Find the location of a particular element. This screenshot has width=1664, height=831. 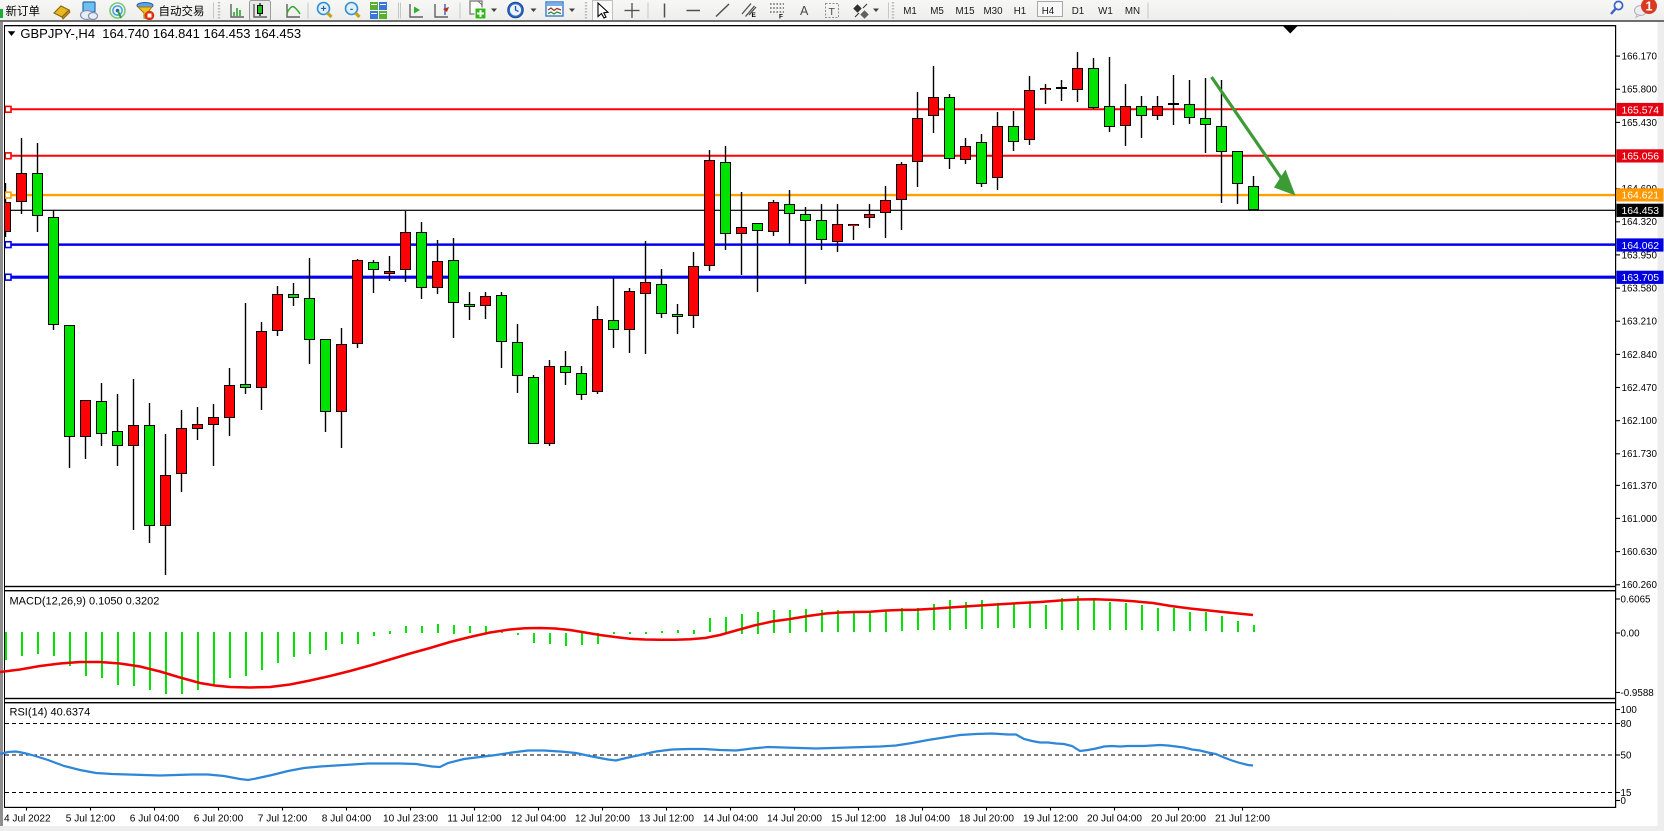

svg-text: 6 Jul 04:00 is located at coordinates (155, 819).